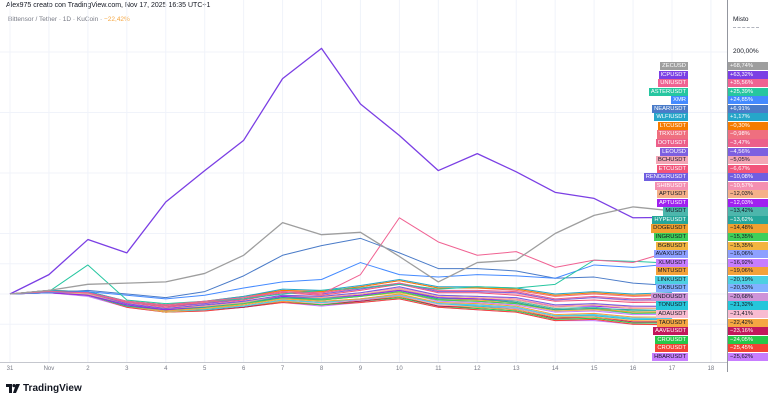 The image size is (768, 404). I want to click on x-tick-label: 10, so click(399, 369).